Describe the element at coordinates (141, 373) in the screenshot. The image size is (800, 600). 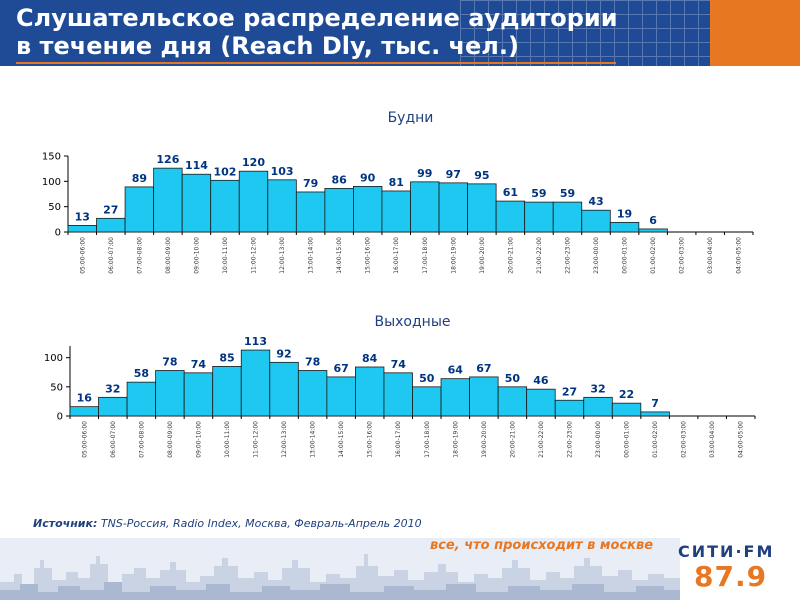
I see `data-label: 58` at that location.